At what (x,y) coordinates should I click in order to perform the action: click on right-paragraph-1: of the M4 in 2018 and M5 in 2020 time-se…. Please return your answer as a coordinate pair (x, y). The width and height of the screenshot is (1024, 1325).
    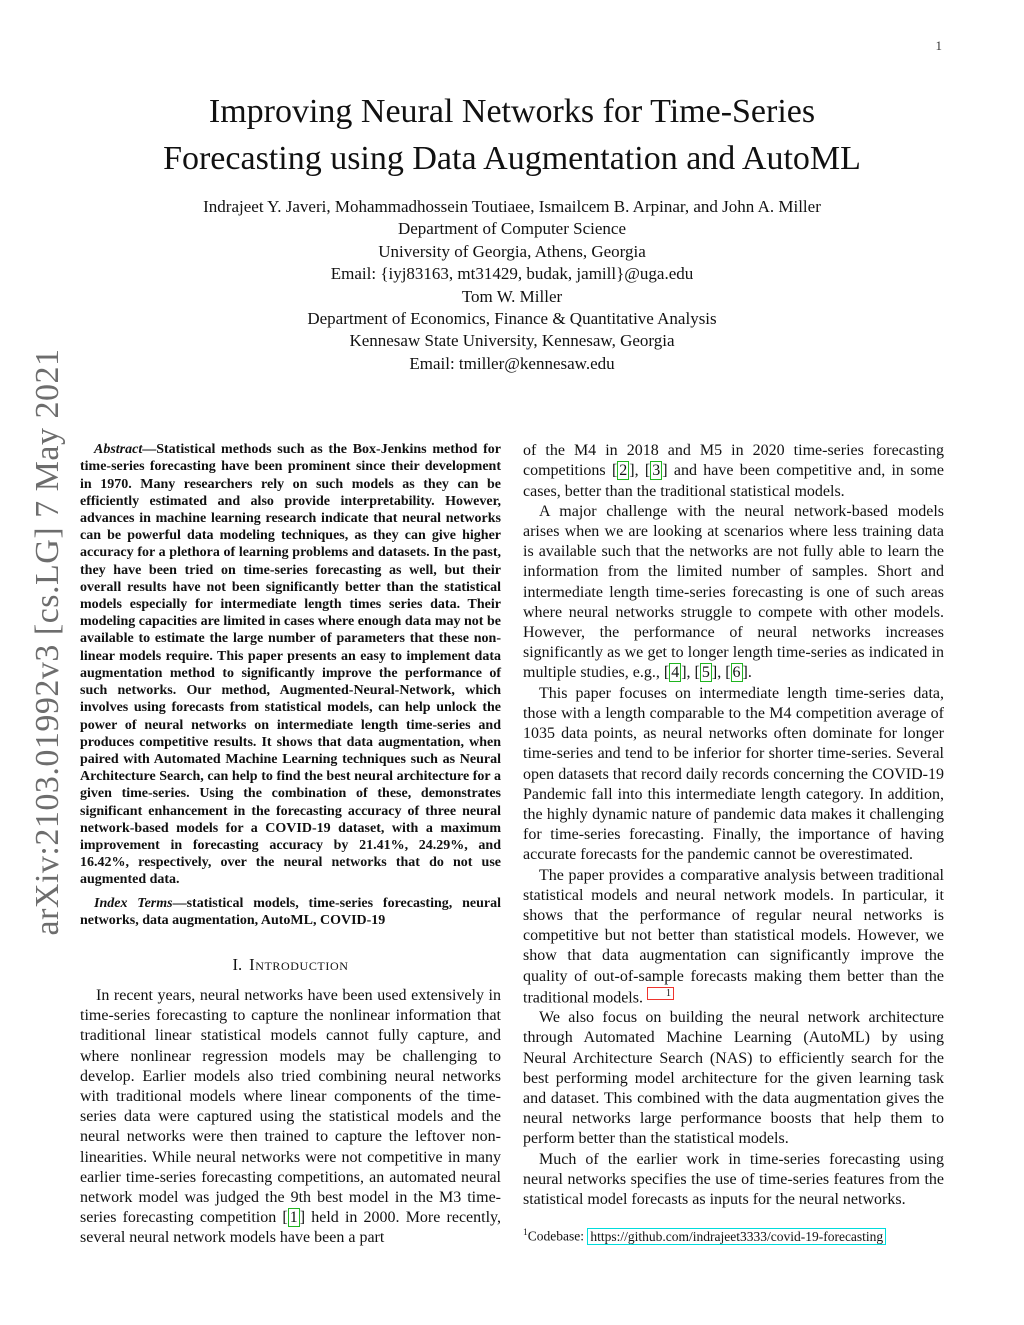
    Looking at the image, I should click on (733, 471).